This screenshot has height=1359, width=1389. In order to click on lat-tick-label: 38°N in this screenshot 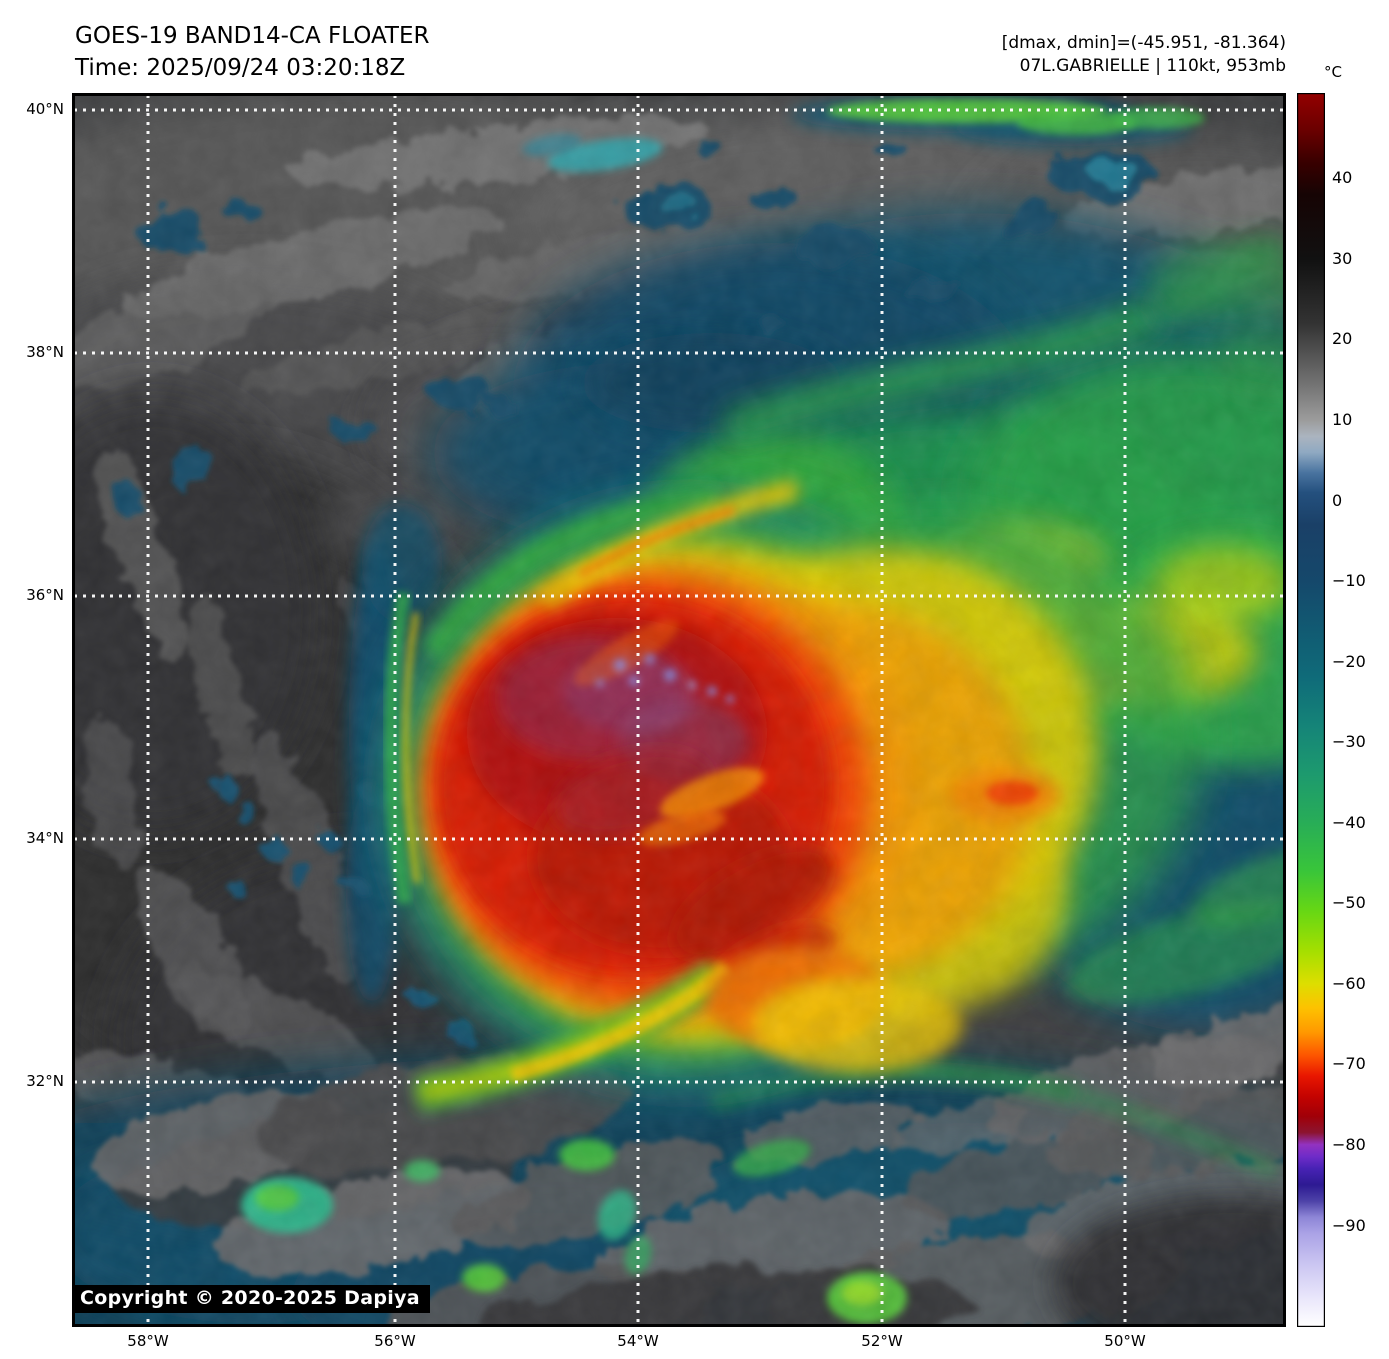, I will do `click(45, 352)`.